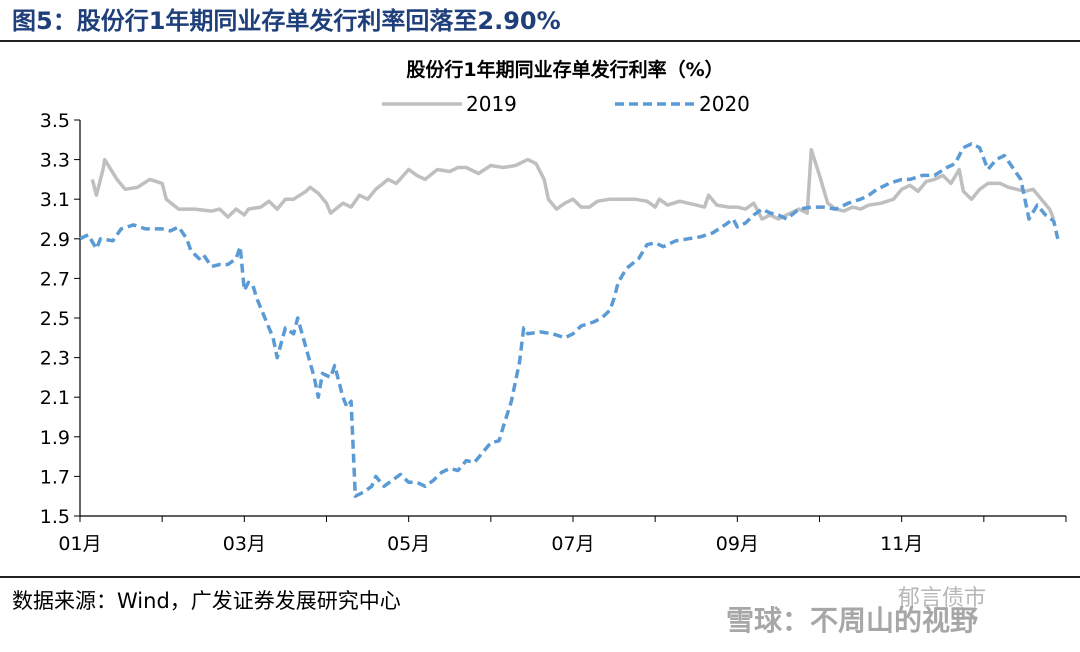 The height and width of the screenshot is (652, 1080). I want to click on chart-legend: 2019 2020, so click(566, 104).